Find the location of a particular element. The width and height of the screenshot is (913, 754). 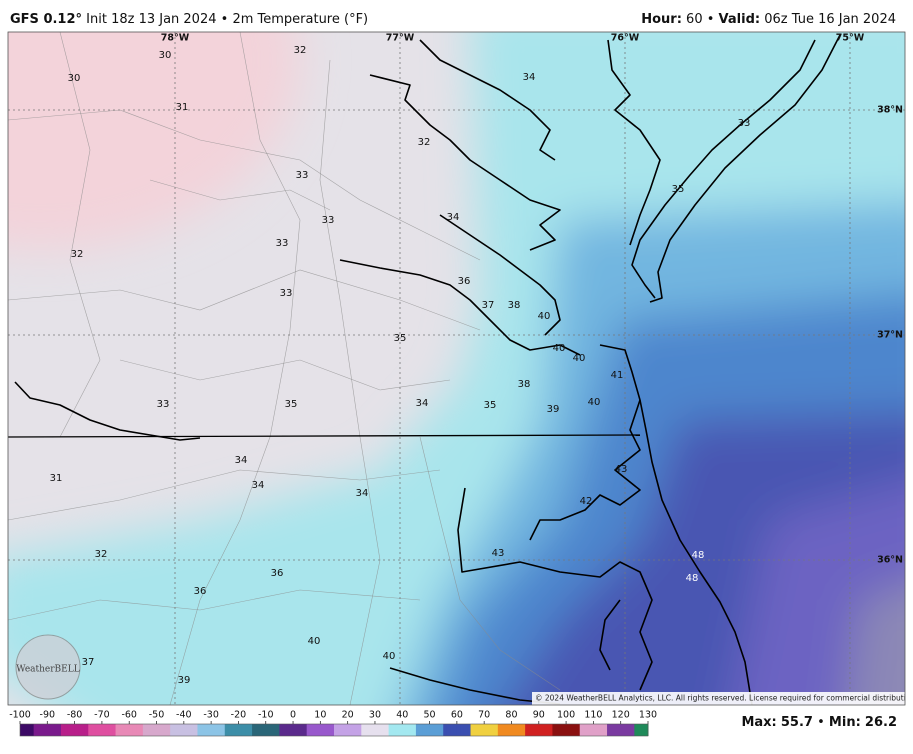

colorbar-tick-label: -100 is located at coordinates (20, 715).